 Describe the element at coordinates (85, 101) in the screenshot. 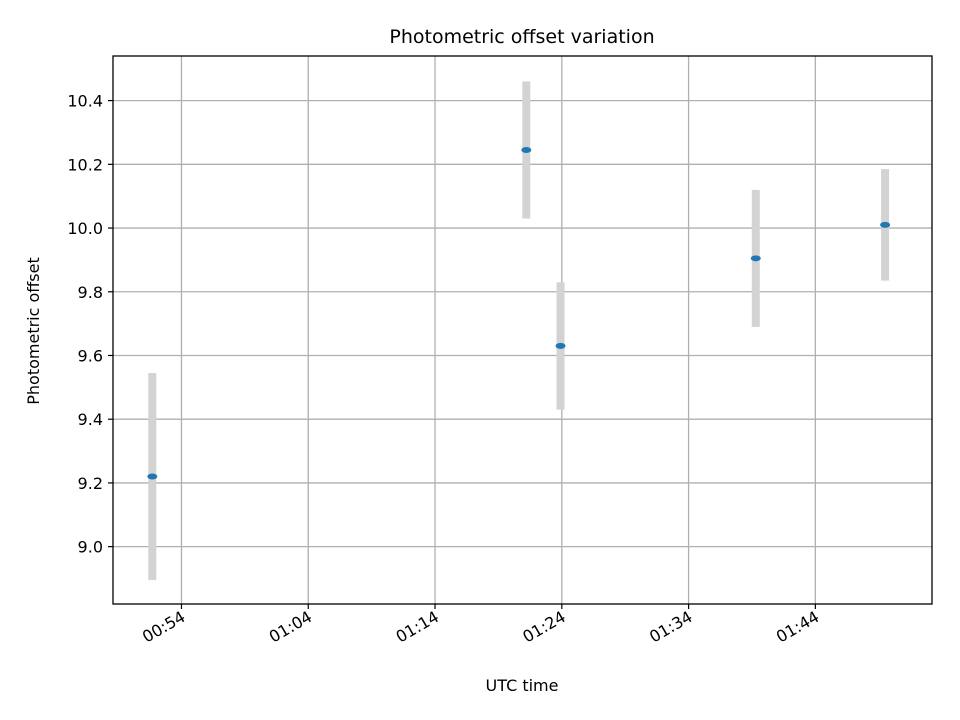

I see `y-tick-label: 10.4` at that location.